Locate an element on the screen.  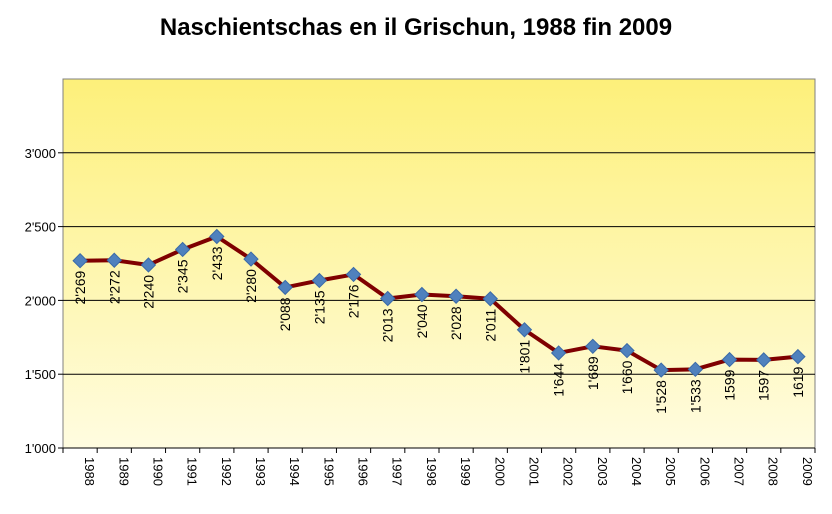
data-label: 1'644 is located at coordinates (559, 380).